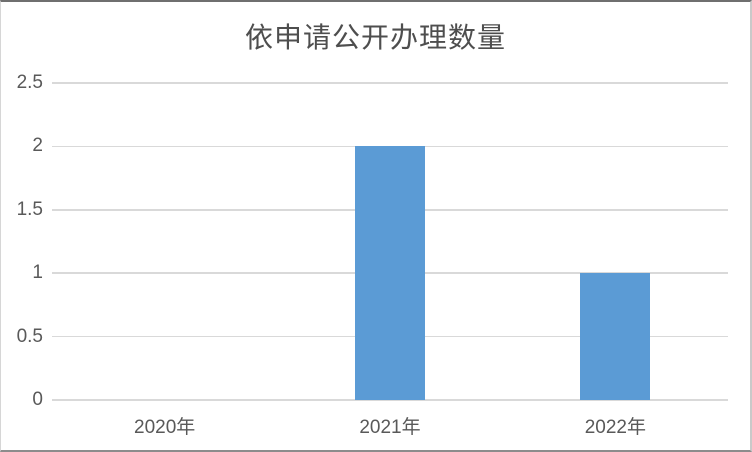 Image resolution: width=752 pixels, height=452 pixels. What do you see at coordinates (37, 146) in the screenshot?
I see `y-tick-label: 2` at bounding box center [37, 146].